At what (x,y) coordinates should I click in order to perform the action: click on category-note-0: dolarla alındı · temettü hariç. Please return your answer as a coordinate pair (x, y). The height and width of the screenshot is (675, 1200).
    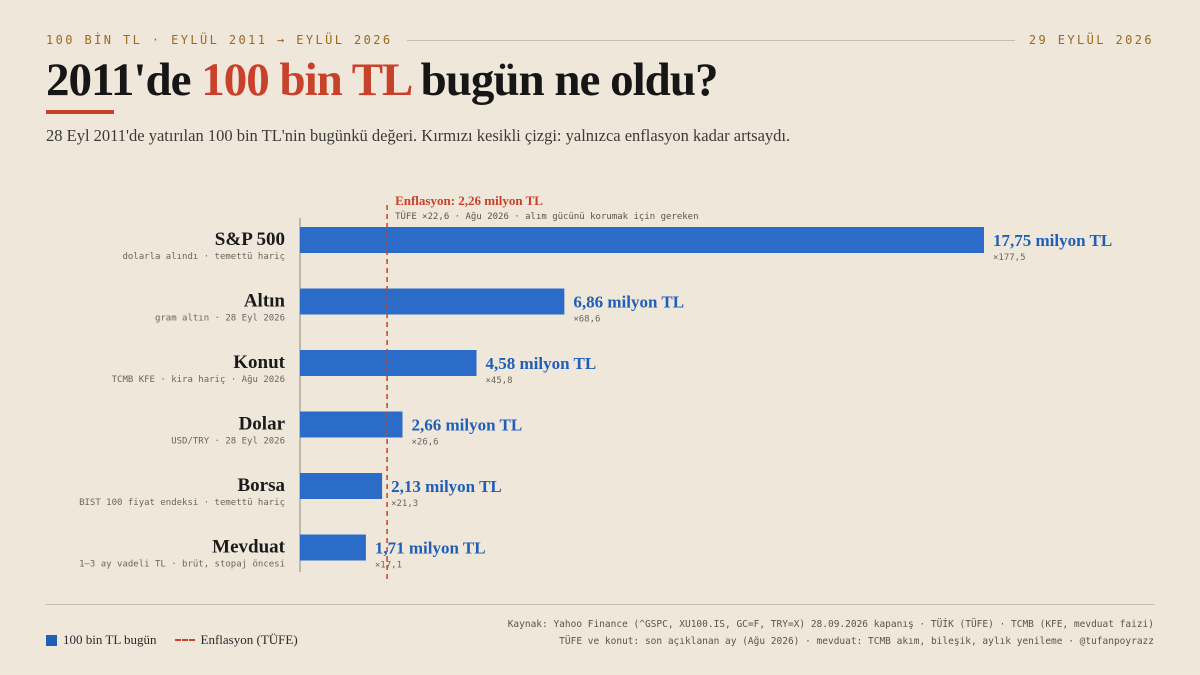
    Looking at the image, I should click on (203, 257).